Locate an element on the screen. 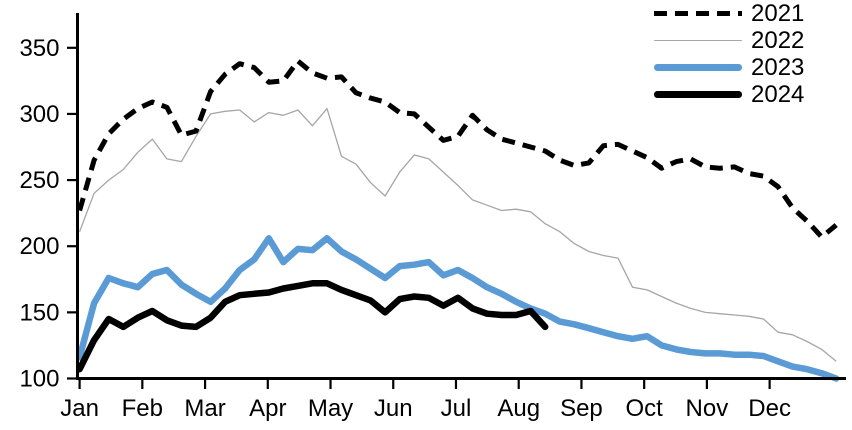 This screenshot has height=430, width=852. legend-item-2022: 2022 is located at coordinates (729, 40).